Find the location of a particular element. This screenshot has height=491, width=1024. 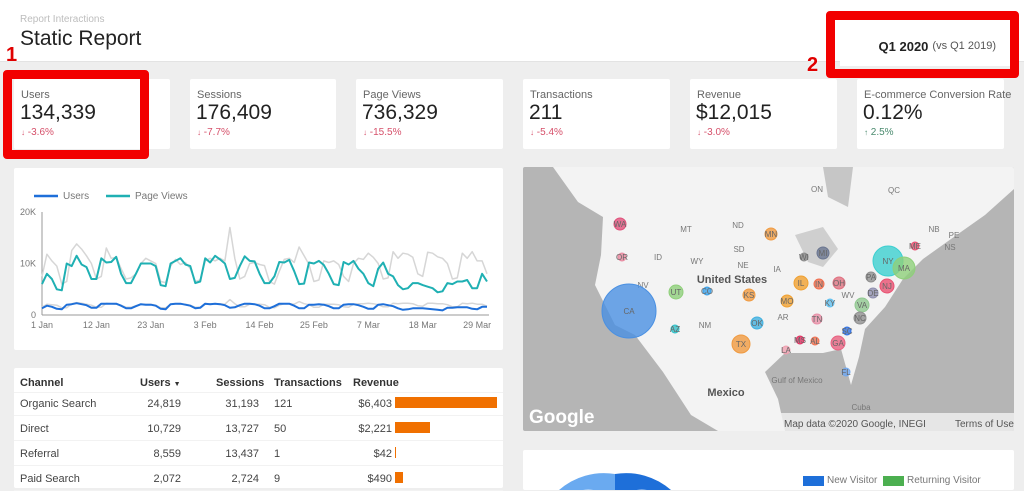

date-range-control: Q1 2020 (vs Q1 2019) is located at coordinates (925, 46).